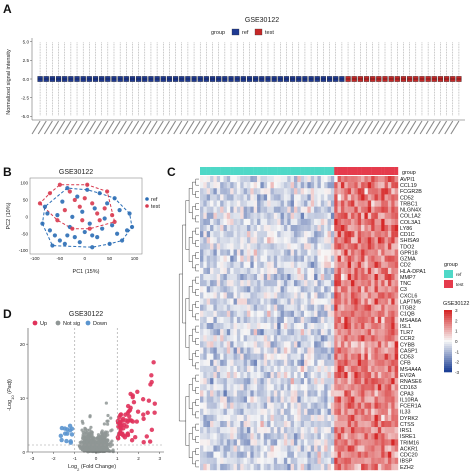 This screenshot has height=474, width=474. Describe the element at coordinates (93, 450) in the screenshot. I see `volcano-point-ns` at that location.